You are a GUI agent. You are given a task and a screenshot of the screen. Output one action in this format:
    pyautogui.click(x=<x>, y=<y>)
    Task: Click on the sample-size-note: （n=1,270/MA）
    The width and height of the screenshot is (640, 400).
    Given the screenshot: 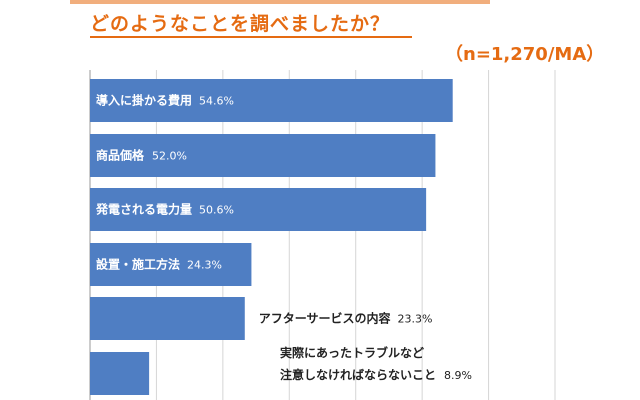 What is the action you would take?
    pyautogui.click(x=525, y=54)
    